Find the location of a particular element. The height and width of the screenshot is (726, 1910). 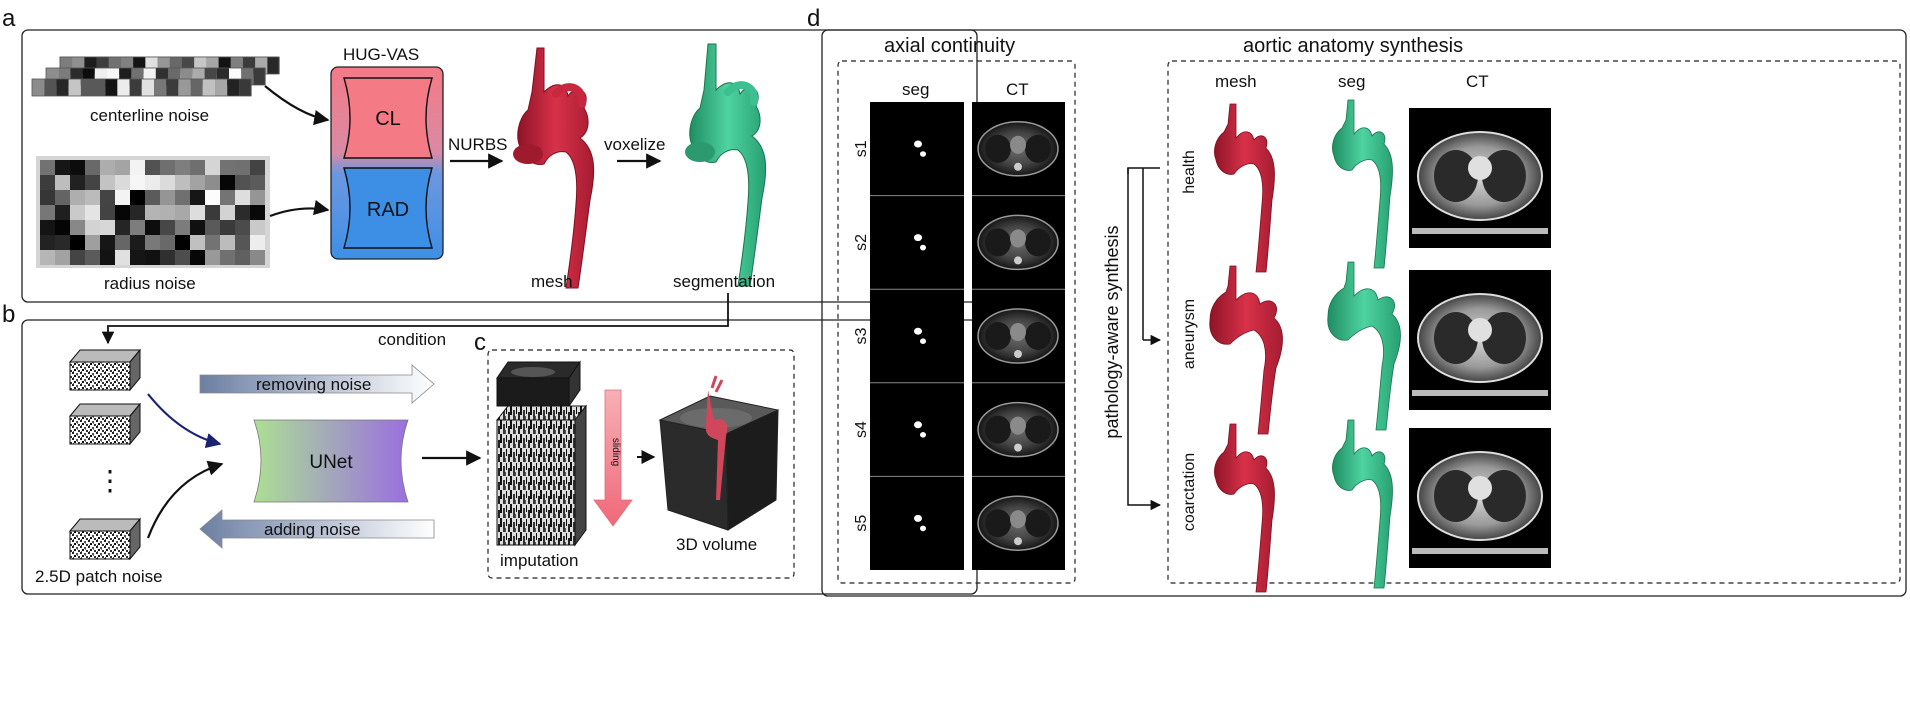

sliding-arrow is located at coordinates (613, 458).